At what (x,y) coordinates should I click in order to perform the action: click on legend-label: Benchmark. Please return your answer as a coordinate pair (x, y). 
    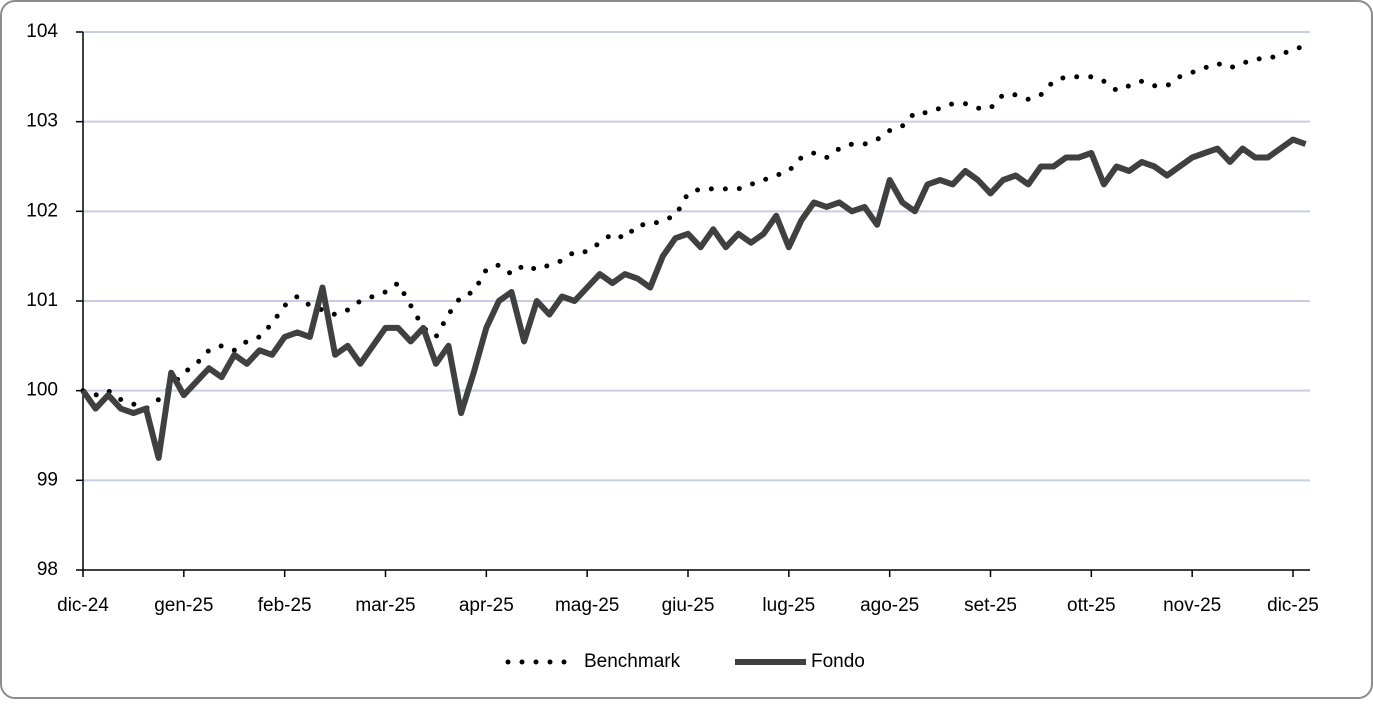
    Looking at the image, I should click on (632, 661).